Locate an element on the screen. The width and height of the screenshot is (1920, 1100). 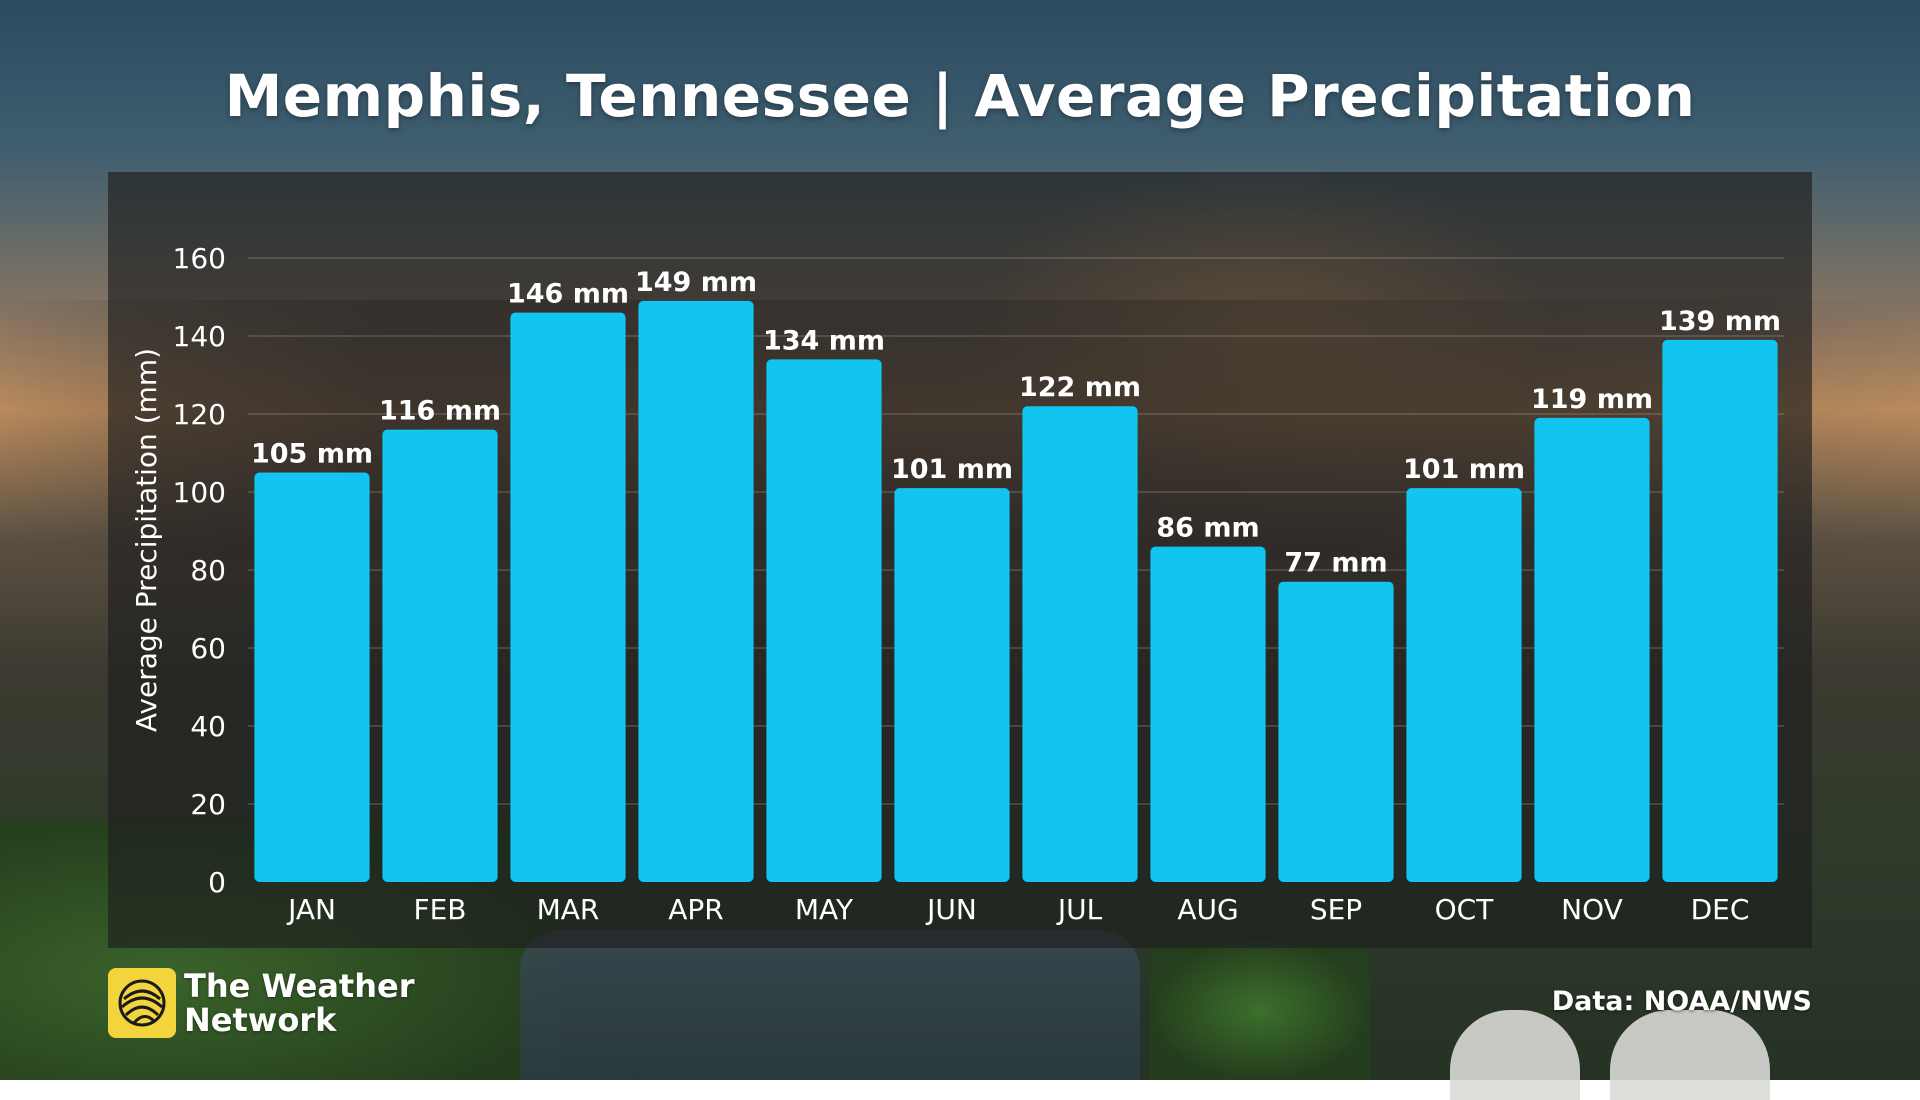
background-trees-right is located at coordinates (1260, 1010).